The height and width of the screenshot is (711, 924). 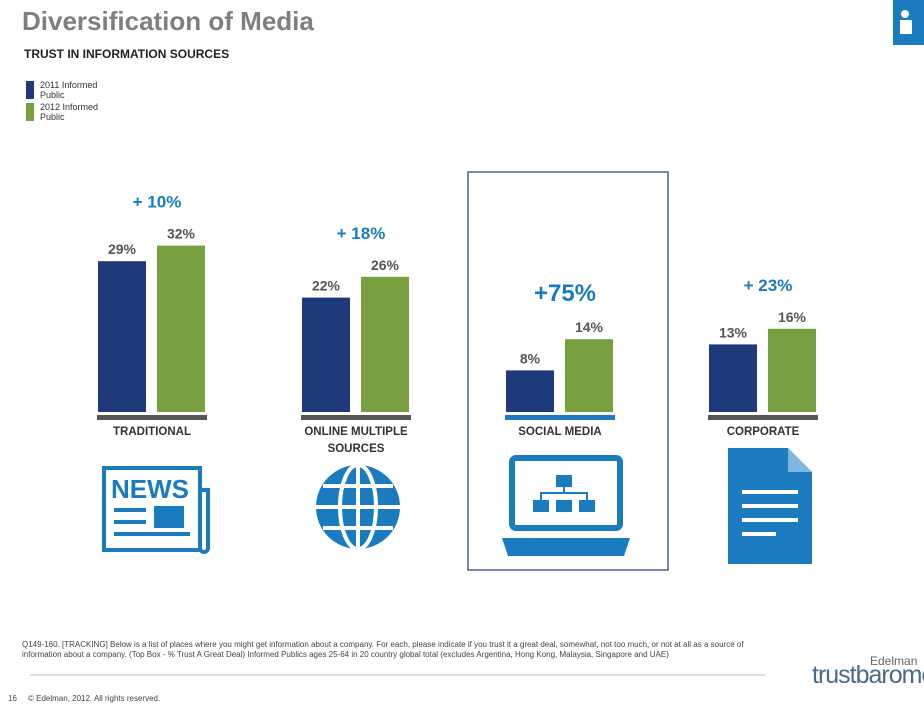 I want to click on highlight-box, so click(x=568, y=371).